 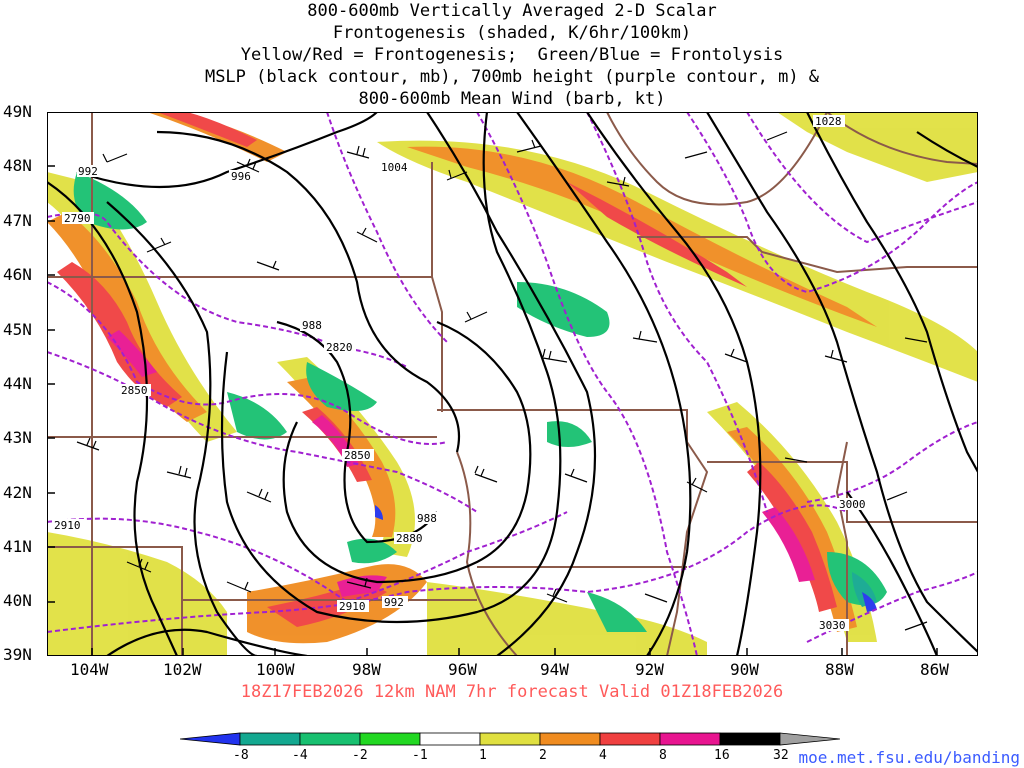 What do you see at coordinates (852, 504) in the screenshot?
I see `height-label-3000: 3000` at bounding box center [852, 504].